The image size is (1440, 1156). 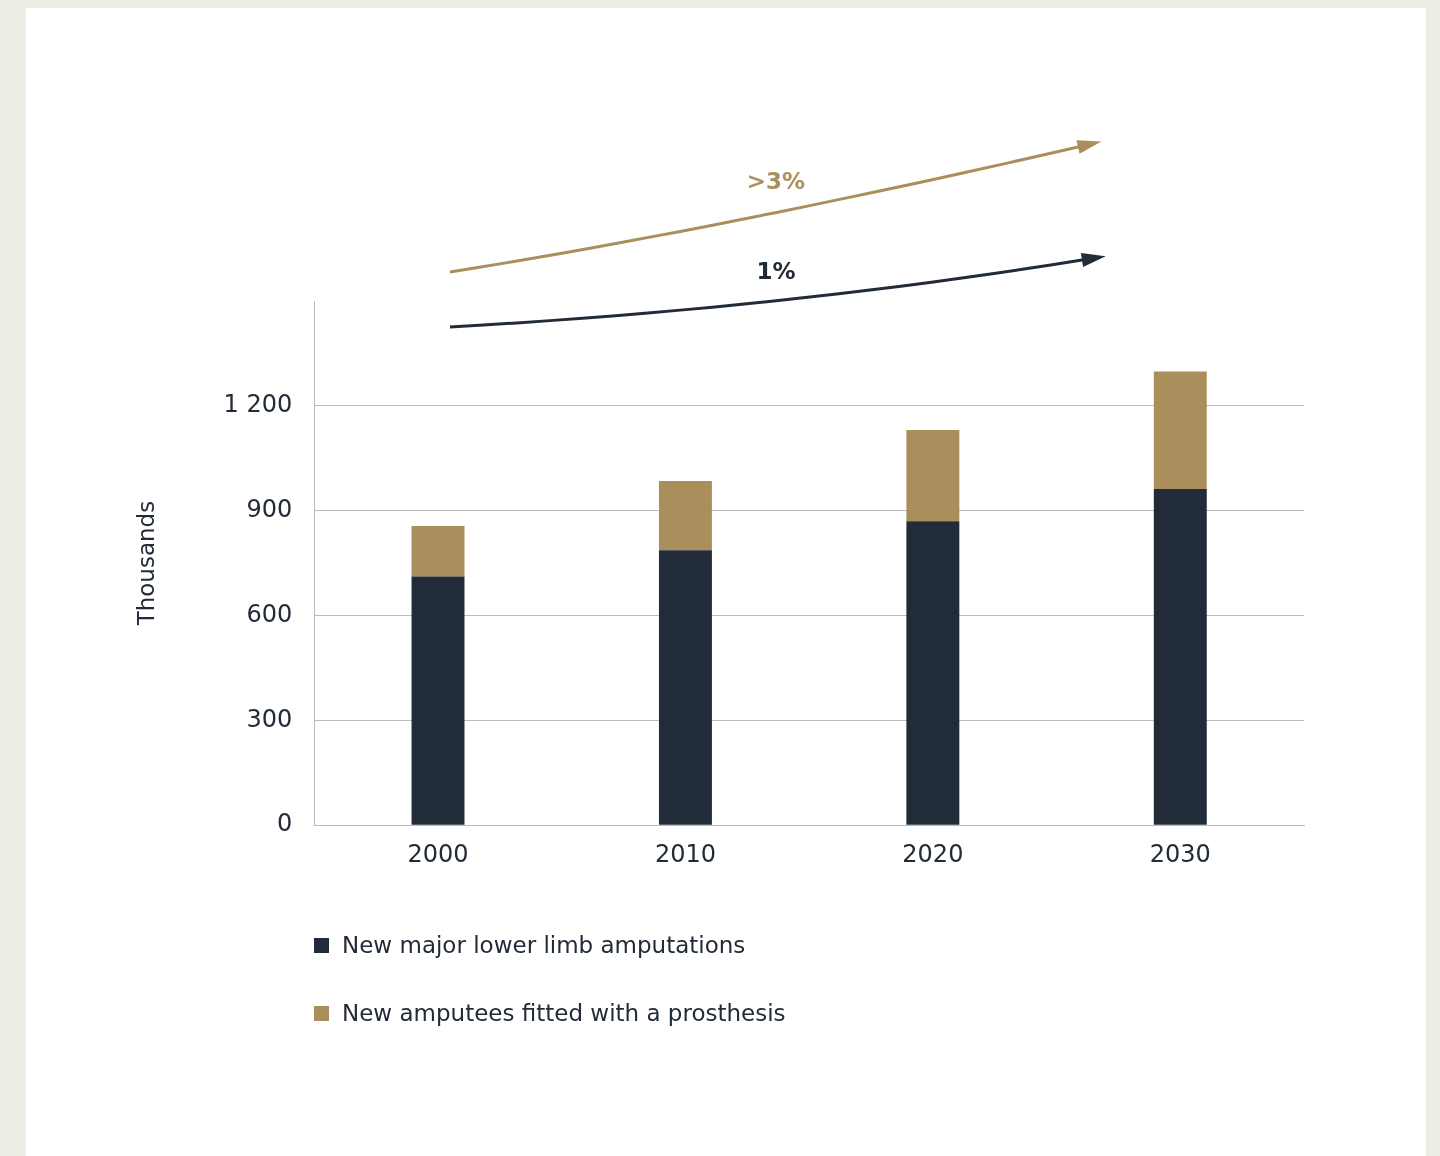 I want to click on y-axis-title: Thousands, so click(x=145, y=563).